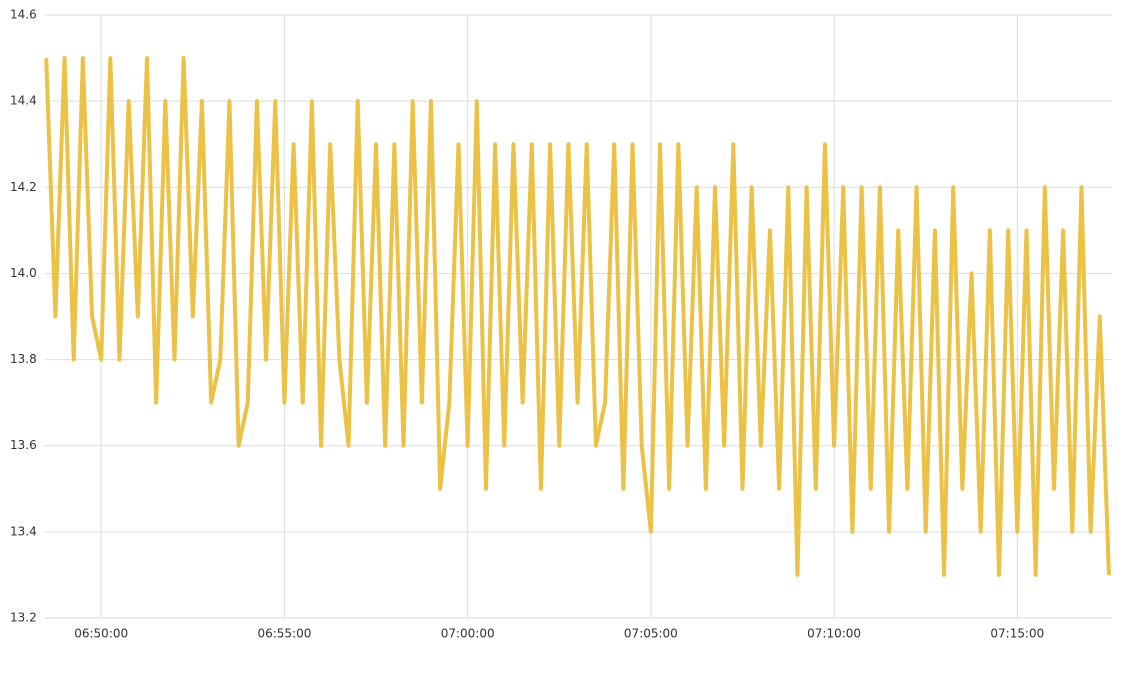  I want to click on y-tick-label: 14.2, so click(23, 187).